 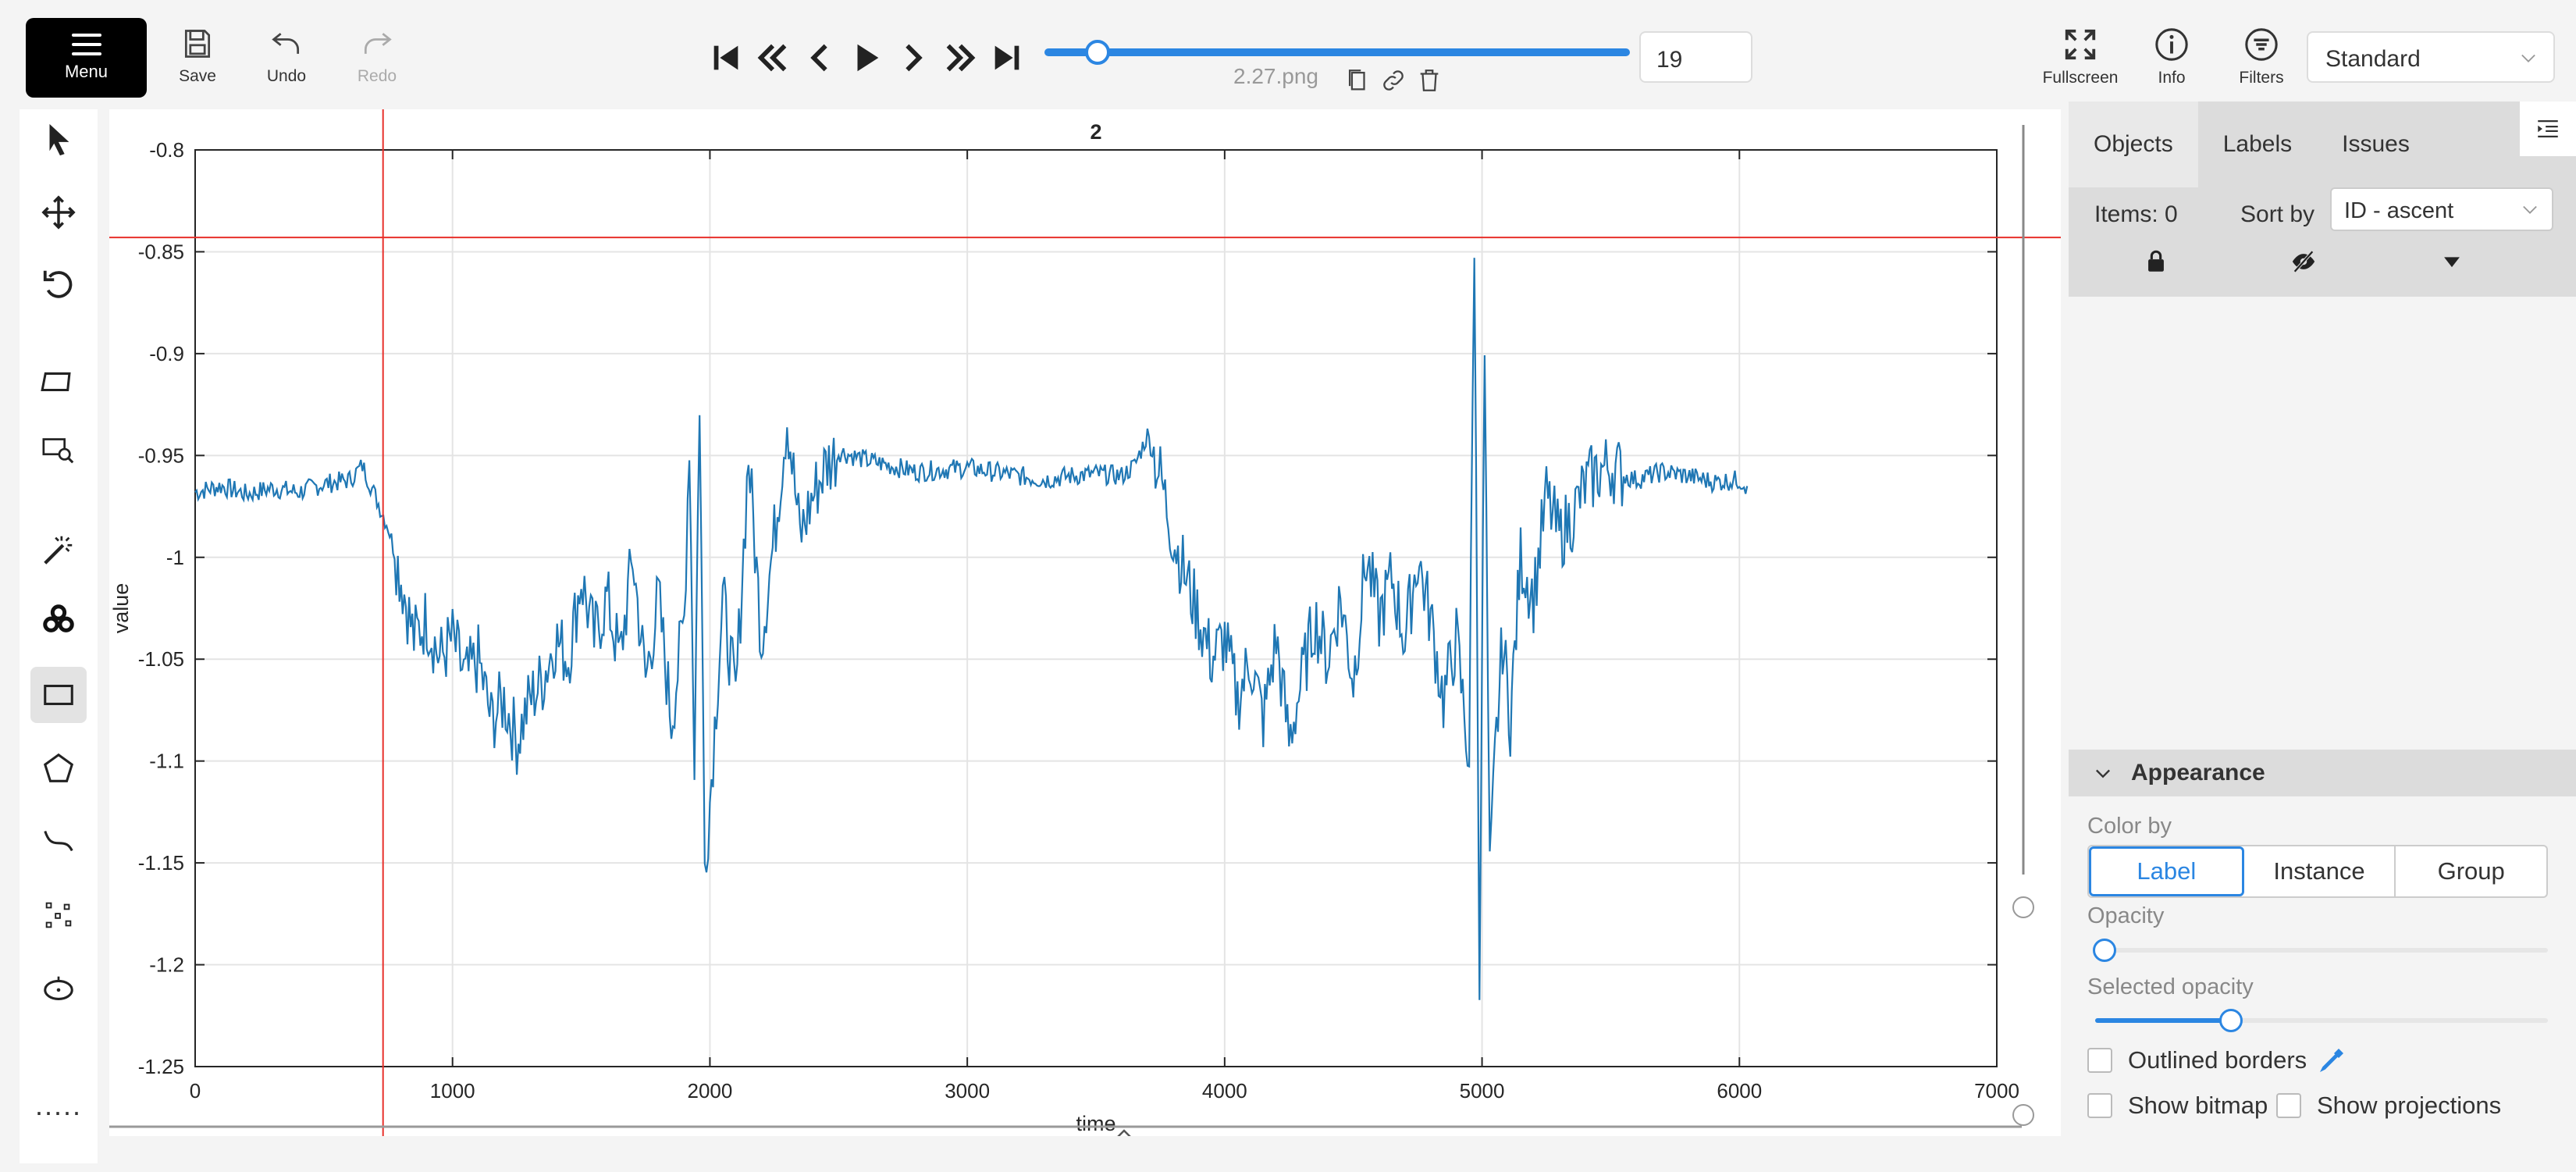 I want to click on previous-frame-icon, so click(x=818, y=58).